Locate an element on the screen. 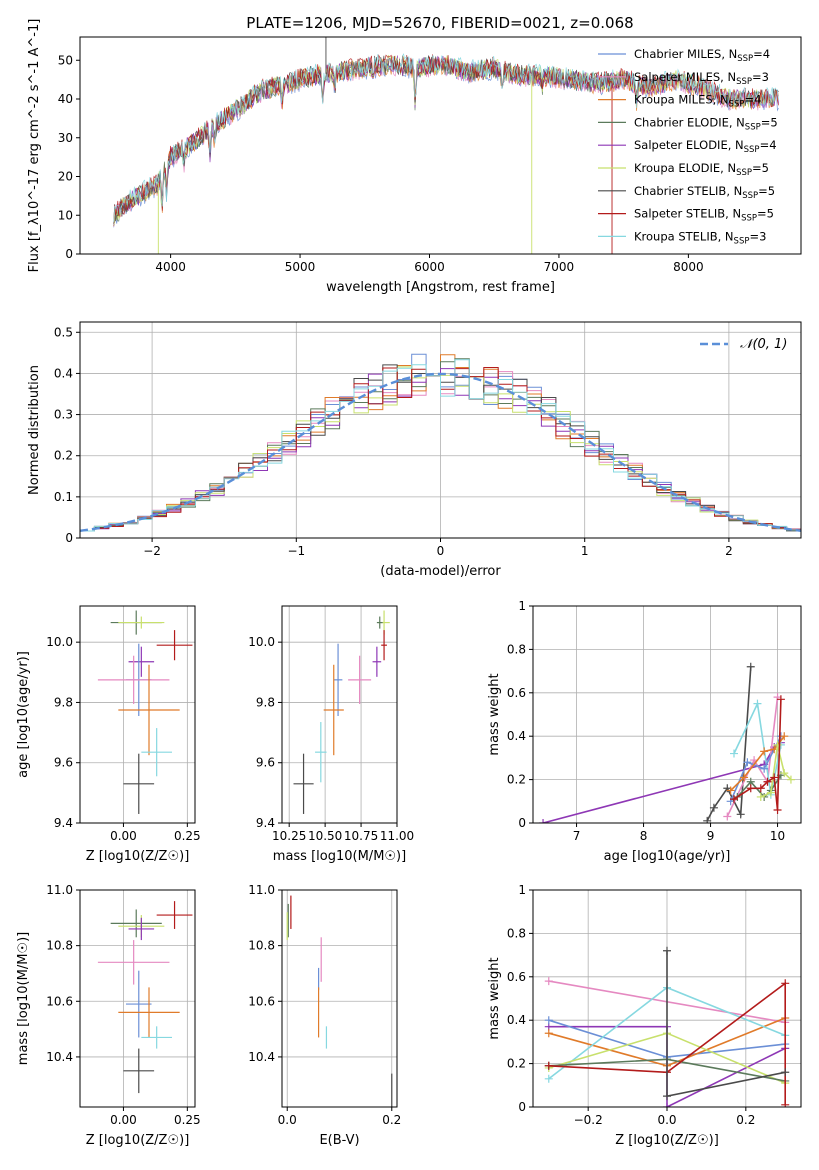 This screenshot has width=819, height=1170. weight_vs_age-plot-area is located at coordinates (667, 742).